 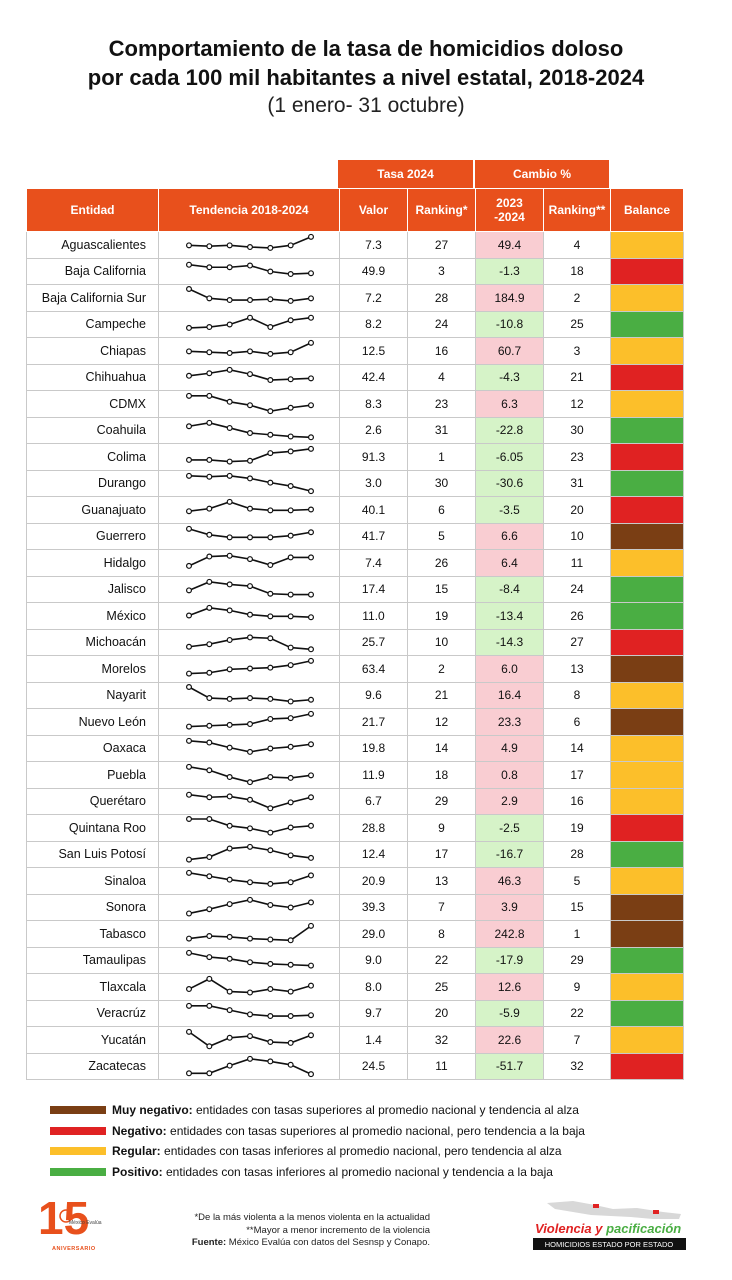 I want to click on cell-ranking2: 10, so click(x=577, y=536).